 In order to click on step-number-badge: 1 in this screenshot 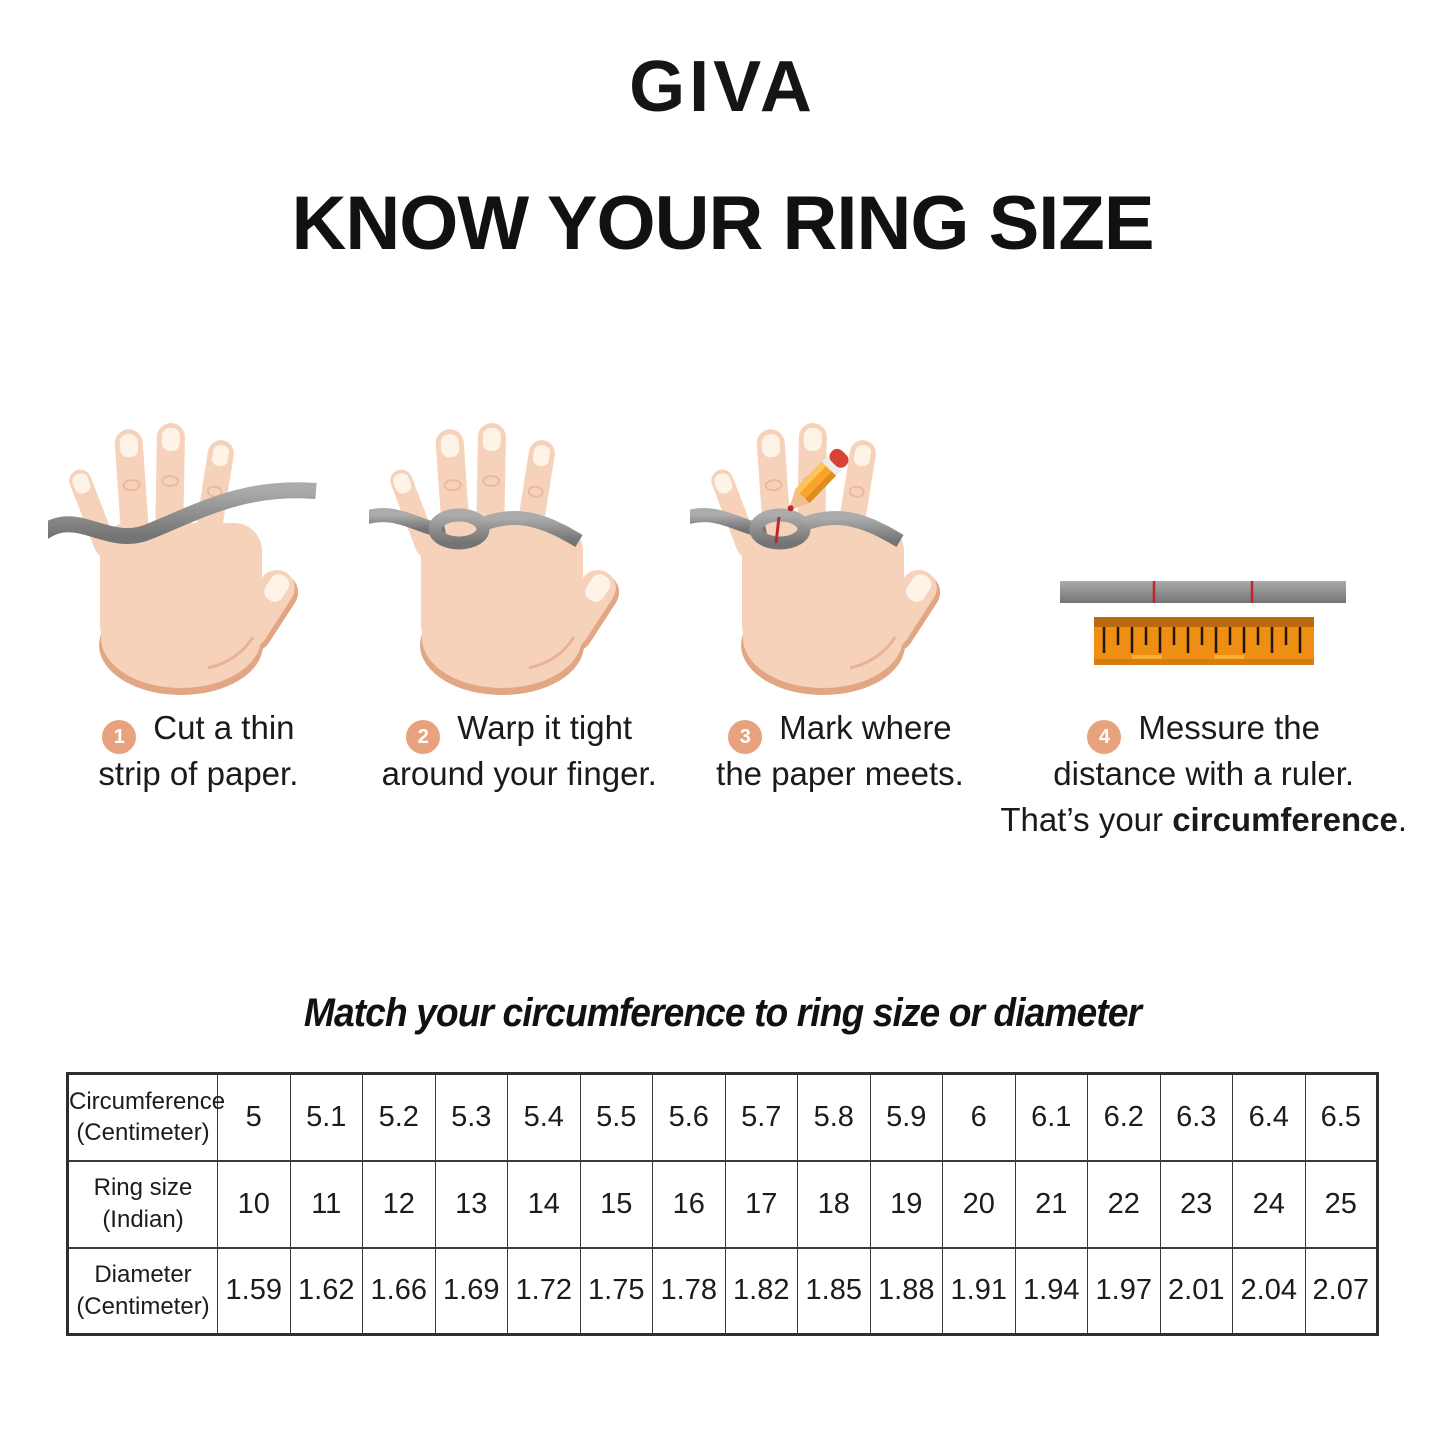, I will do `click(119, 737)`.